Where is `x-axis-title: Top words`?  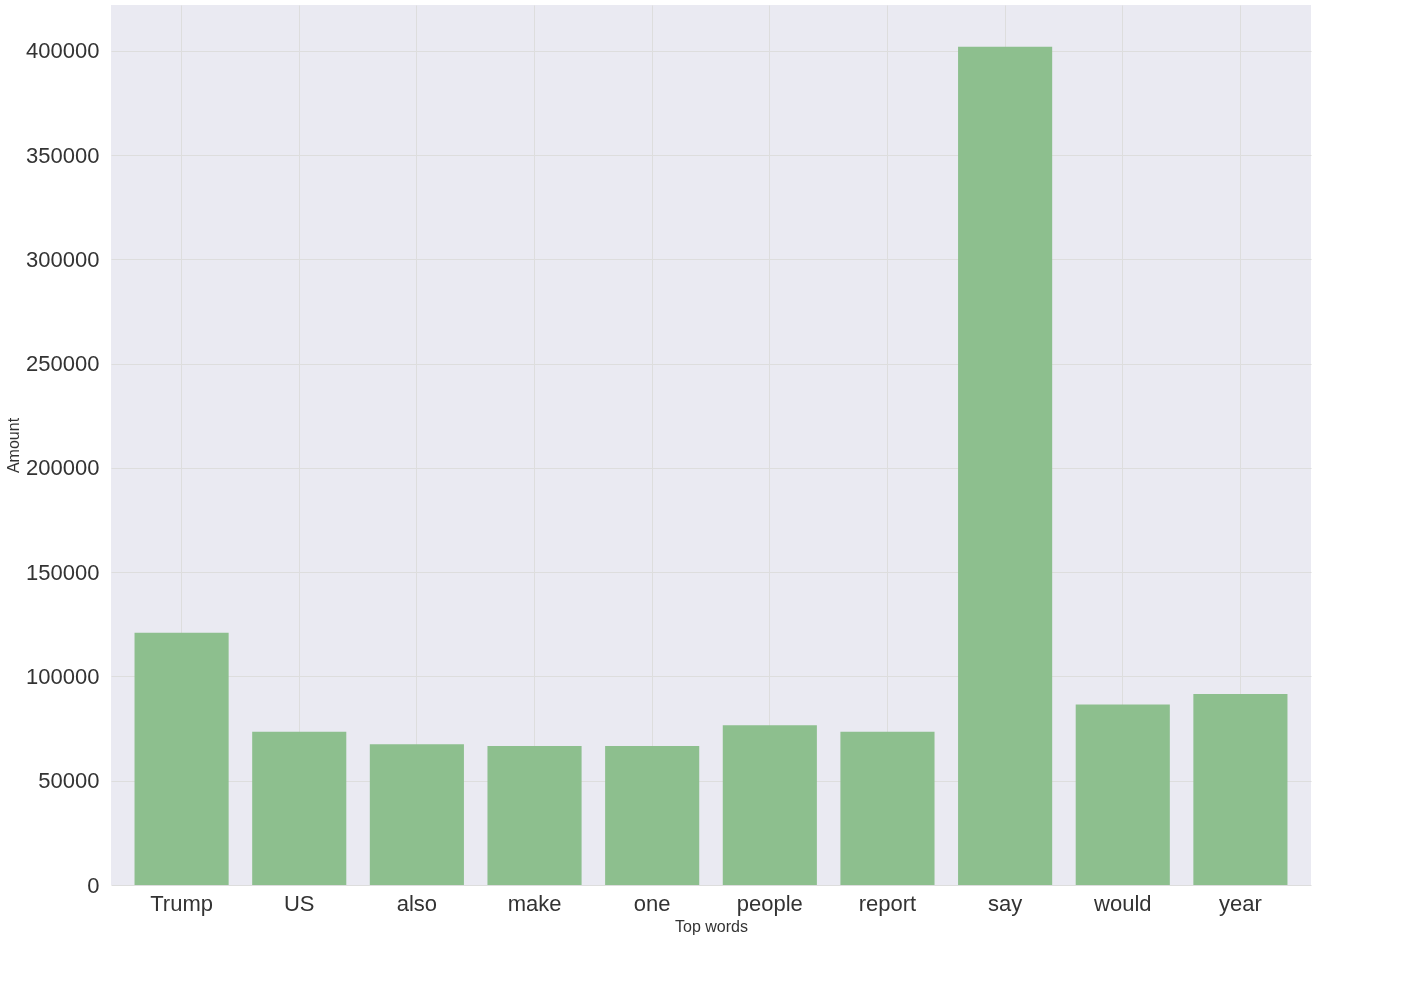 x-axis-title: Top words is located at coordinates (711, 926).